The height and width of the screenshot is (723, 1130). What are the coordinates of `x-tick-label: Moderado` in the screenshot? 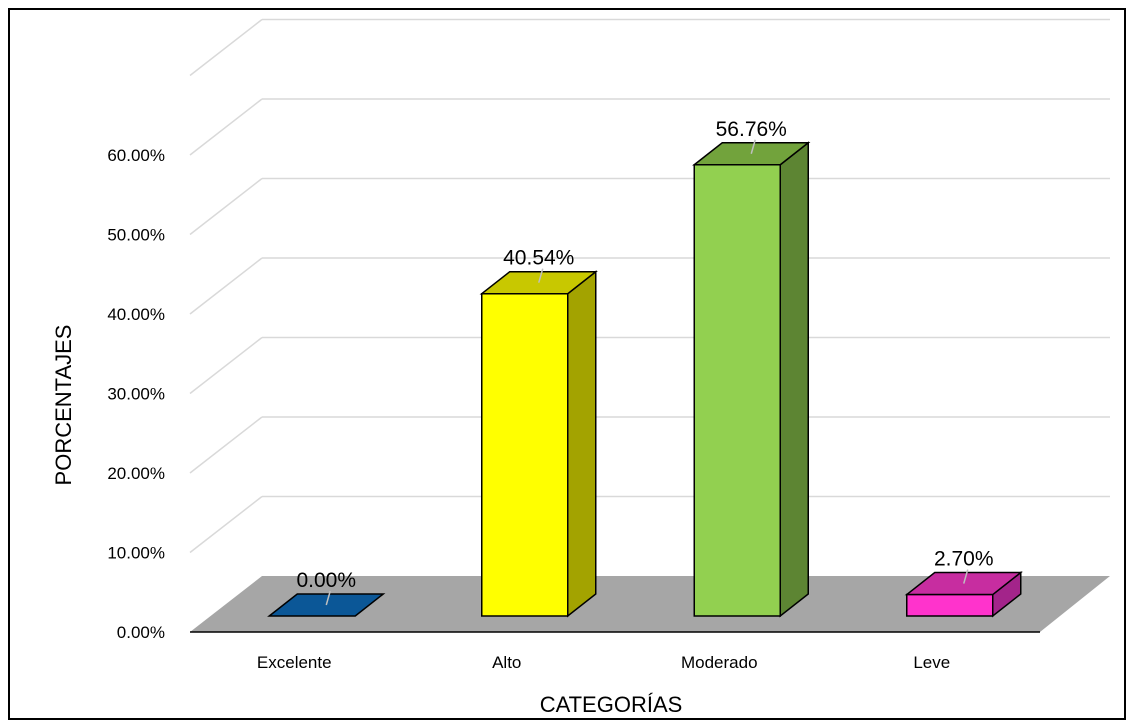 It's located at (719, 662).